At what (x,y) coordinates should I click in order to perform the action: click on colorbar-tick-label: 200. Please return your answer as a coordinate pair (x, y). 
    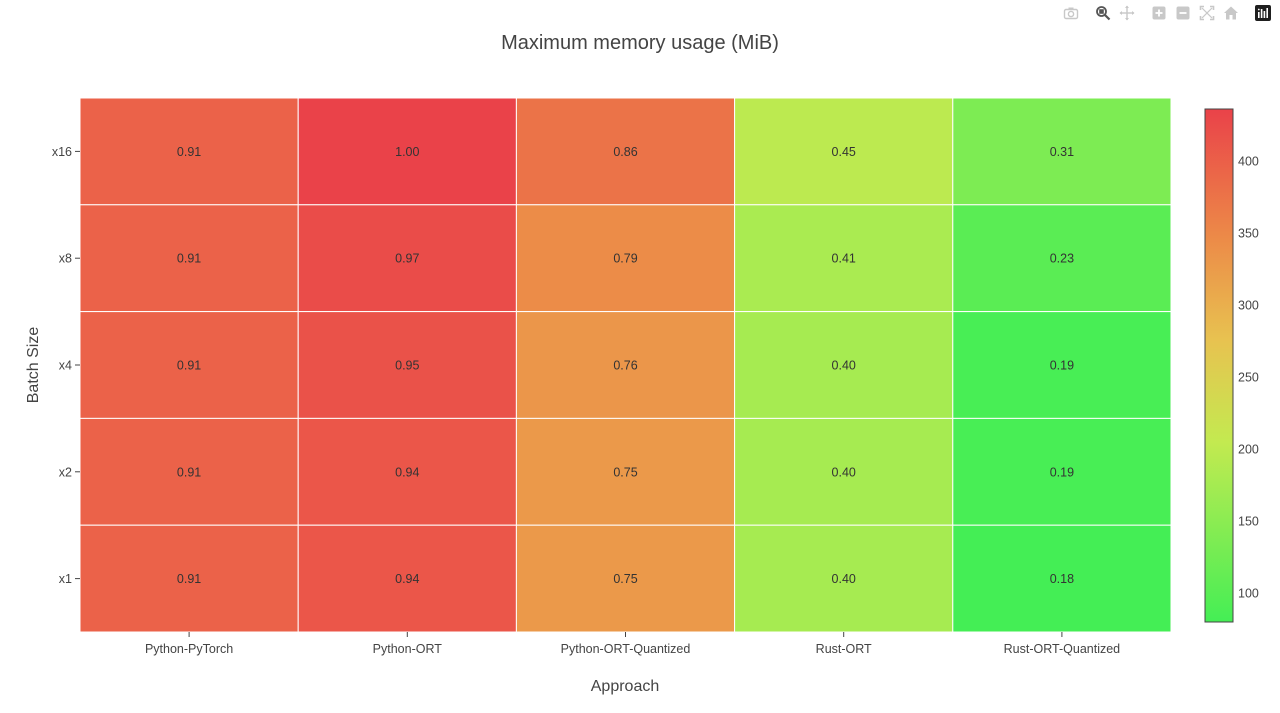
    Looking at the image, I should click on (1248, 450).